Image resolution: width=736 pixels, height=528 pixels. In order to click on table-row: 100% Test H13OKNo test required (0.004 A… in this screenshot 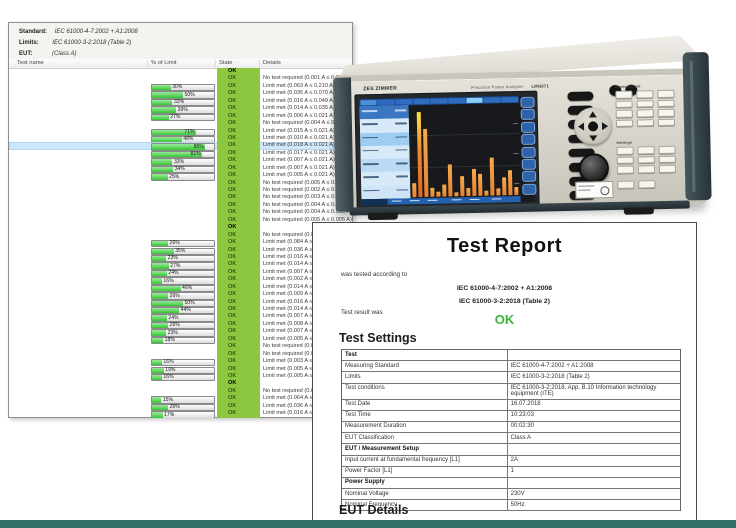, I will do `click(180, 124)`.